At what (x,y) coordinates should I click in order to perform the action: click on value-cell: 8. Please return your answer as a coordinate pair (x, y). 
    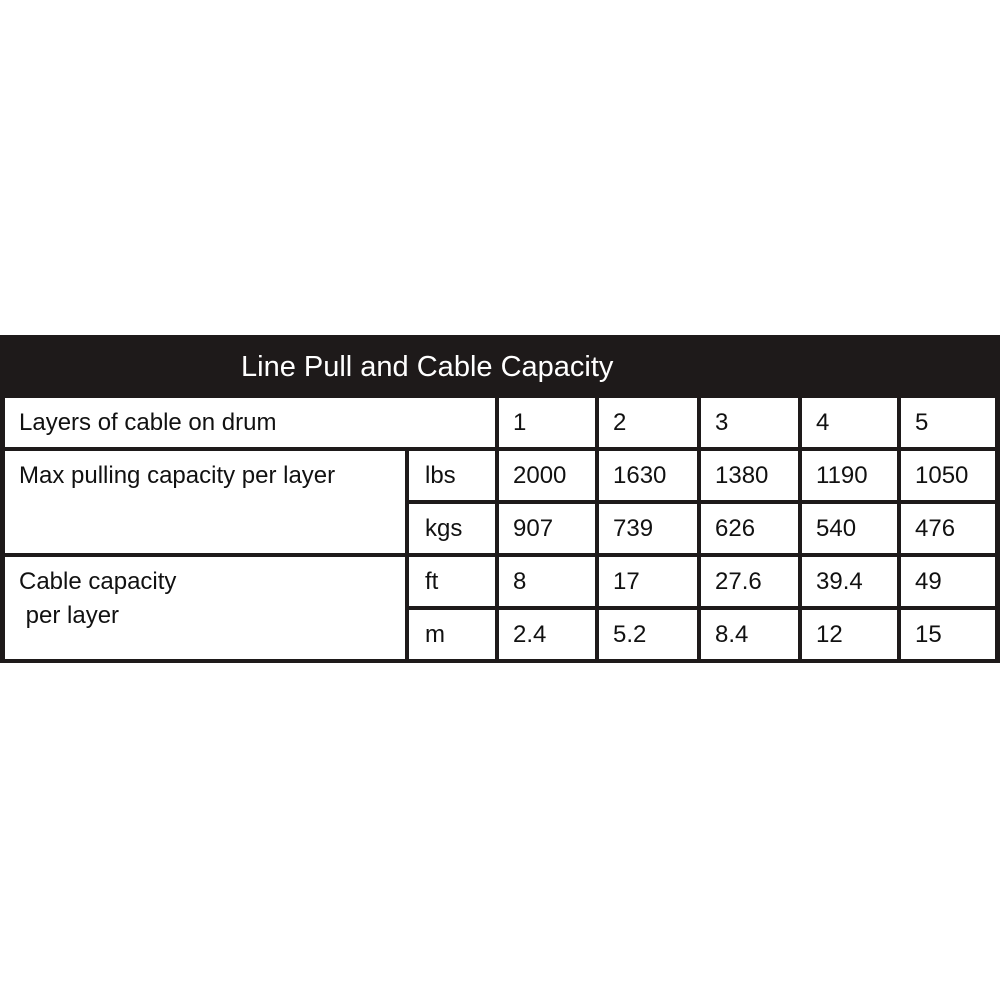
    Looking at the image, I should click on (547, 581).